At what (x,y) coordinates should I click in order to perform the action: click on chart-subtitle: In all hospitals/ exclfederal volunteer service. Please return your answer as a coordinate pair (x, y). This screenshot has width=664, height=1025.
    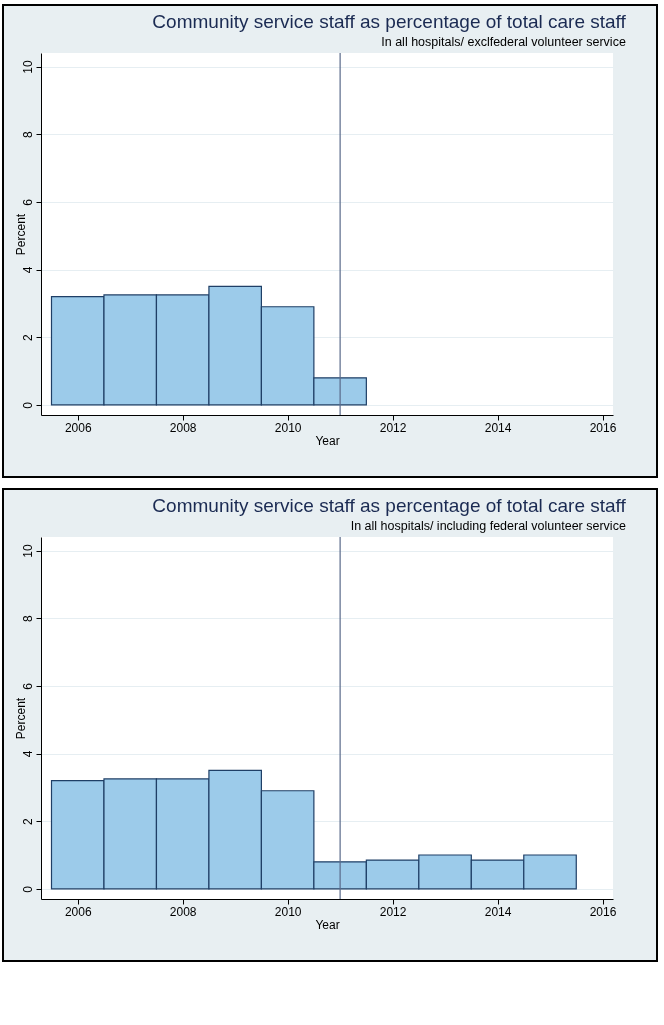
    Looking at the image, I should click on (503, 41).